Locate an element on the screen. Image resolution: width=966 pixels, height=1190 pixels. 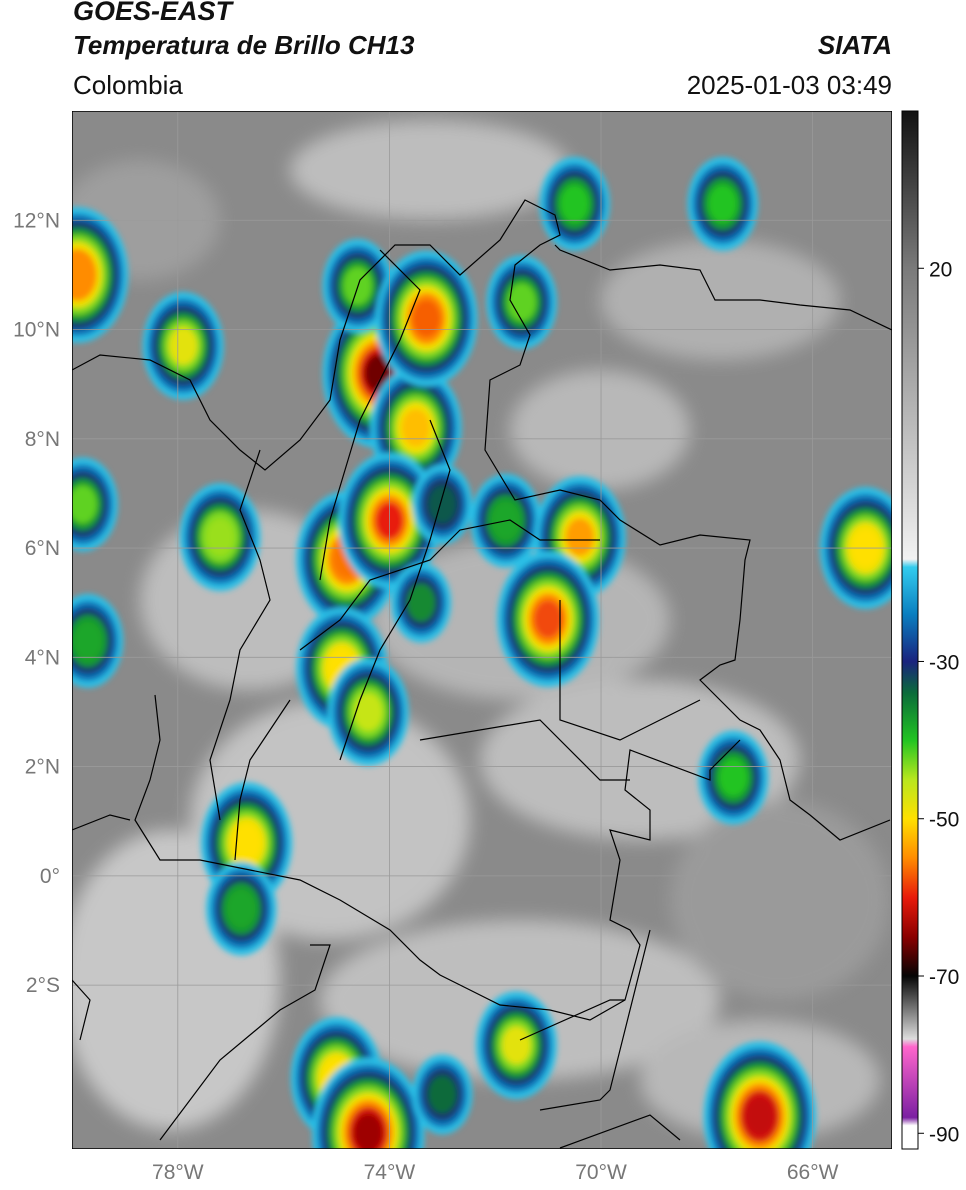
colorbar-ticks: 20 -30 -50 -70 -90 is located at coordinates (938, 702).